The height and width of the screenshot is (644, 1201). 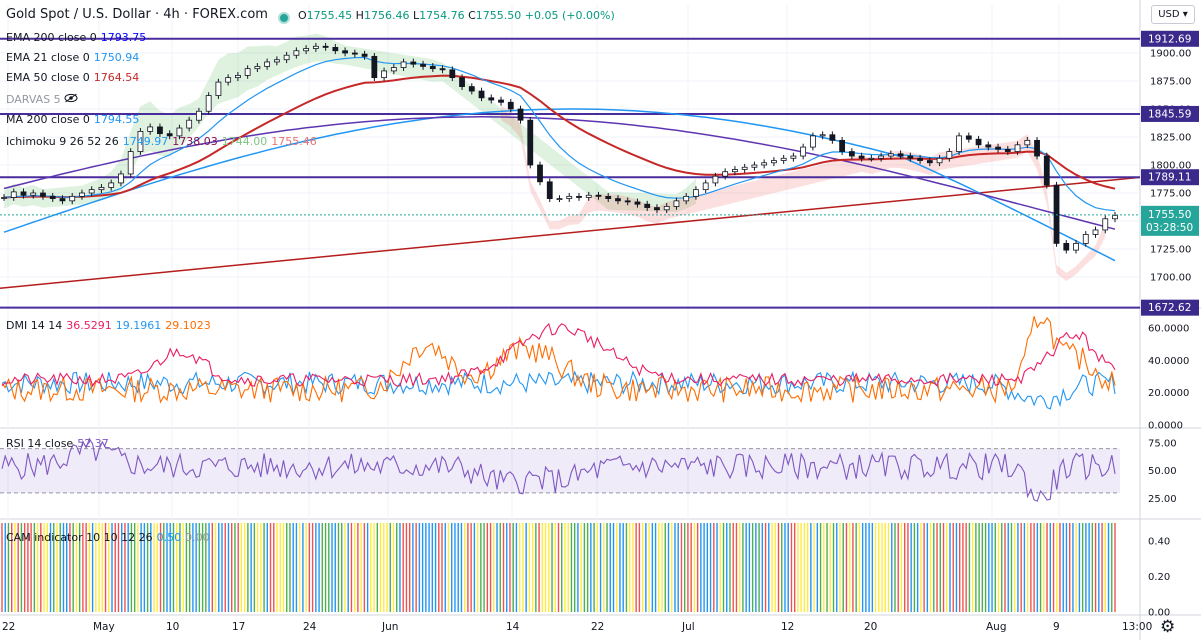 What do you see at coordinates (1170, 82) in the screenshot?
I see `price-tick-label: 1875.00` at bounding box center [1170, 82].